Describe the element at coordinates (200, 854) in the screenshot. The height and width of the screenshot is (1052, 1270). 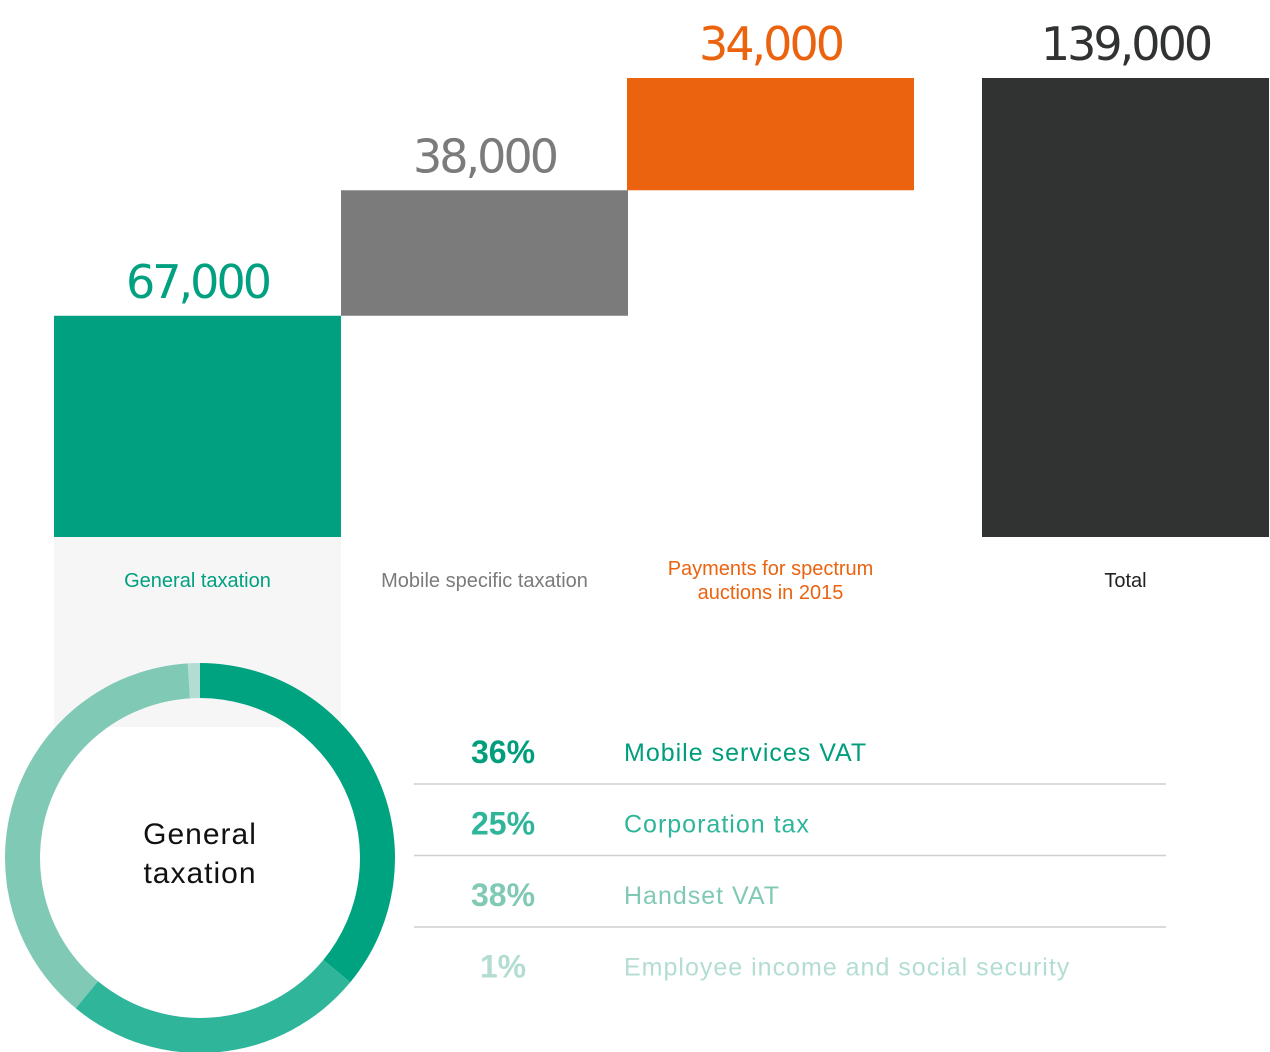
I see `donut-title: General taxation` at that location.